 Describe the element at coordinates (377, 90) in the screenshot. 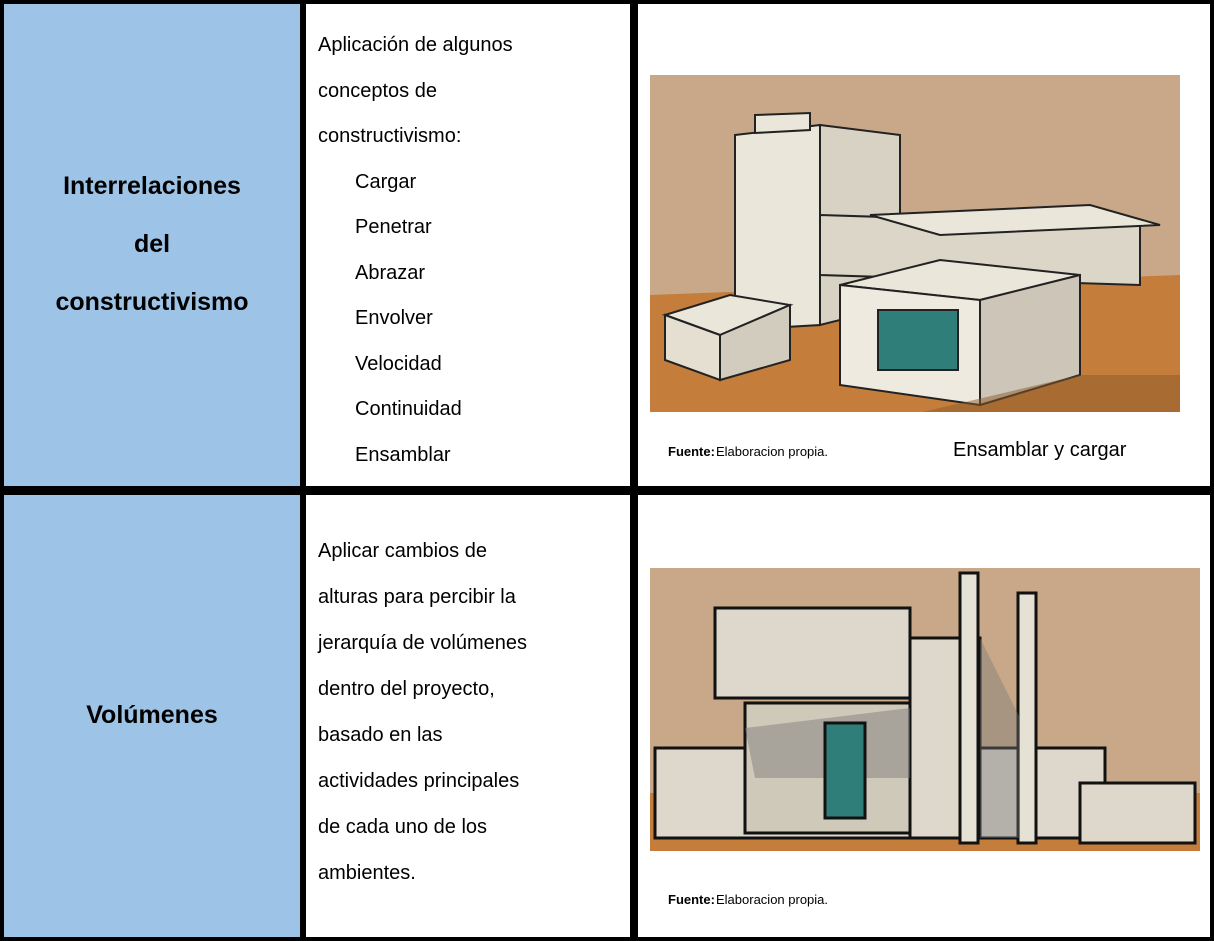

I see `description-line: conceptos de` at that location.